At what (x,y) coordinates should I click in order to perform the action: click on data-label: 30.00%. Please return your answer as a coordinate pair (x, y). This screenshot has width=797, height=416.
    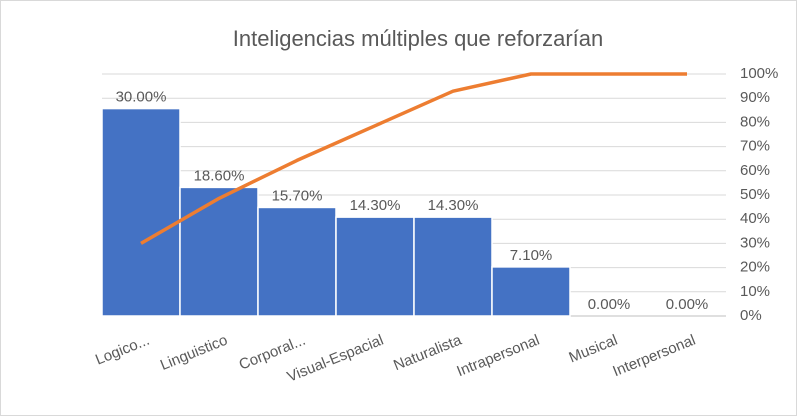
    Looking at the image, I should click on (141, 97).